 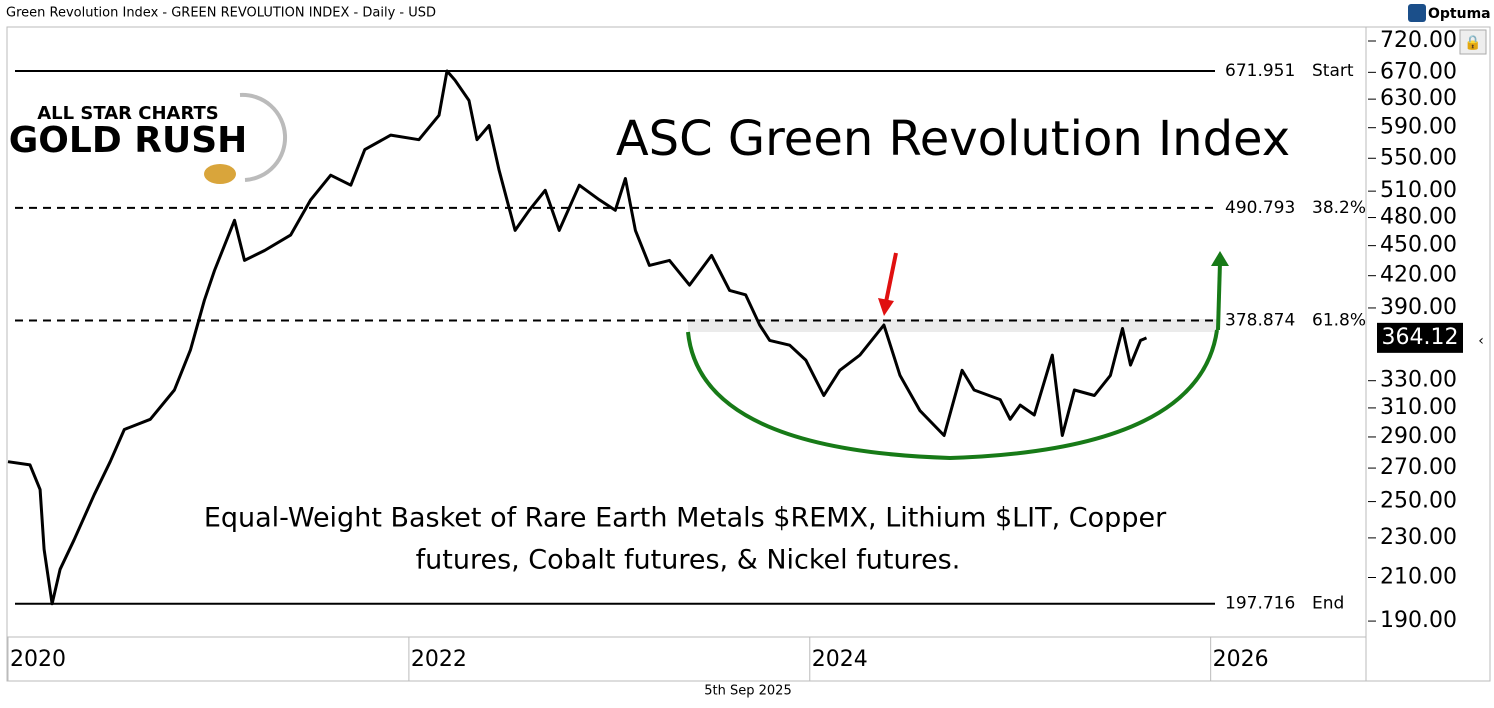 I want to click on lock-button, so click(x=1473, y=42).